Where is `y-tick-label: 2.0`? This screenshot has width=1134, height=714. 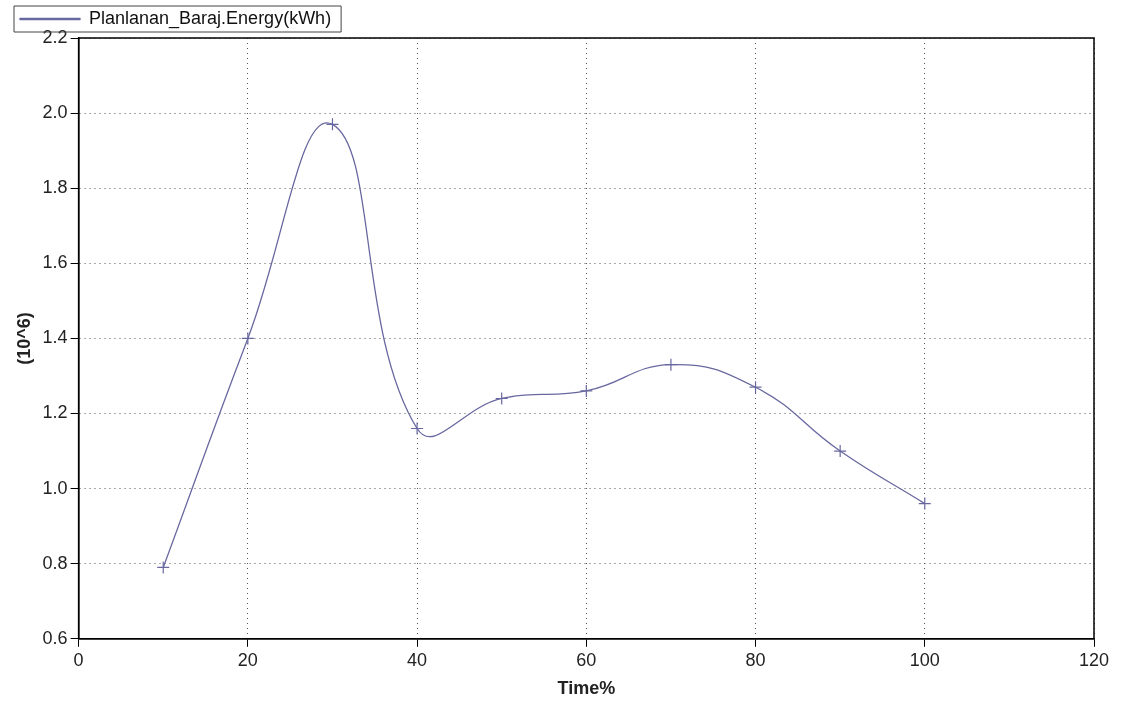 y-tick-label: 2.0 is located at coordinates (55, 112).